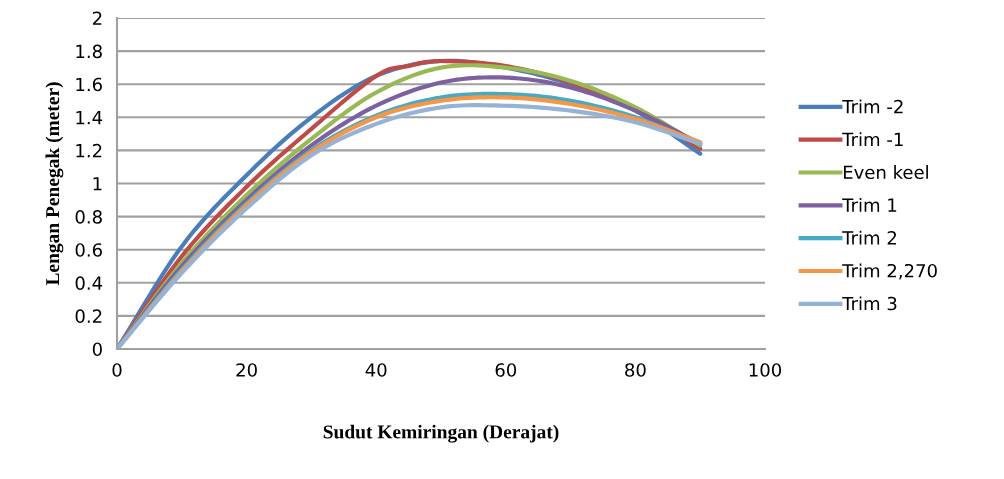 This screenshot has height=479, width=1004. Describe the element at coordinates (97, 184) in the screenshot. I see `y-tick-label: 1` at that location.